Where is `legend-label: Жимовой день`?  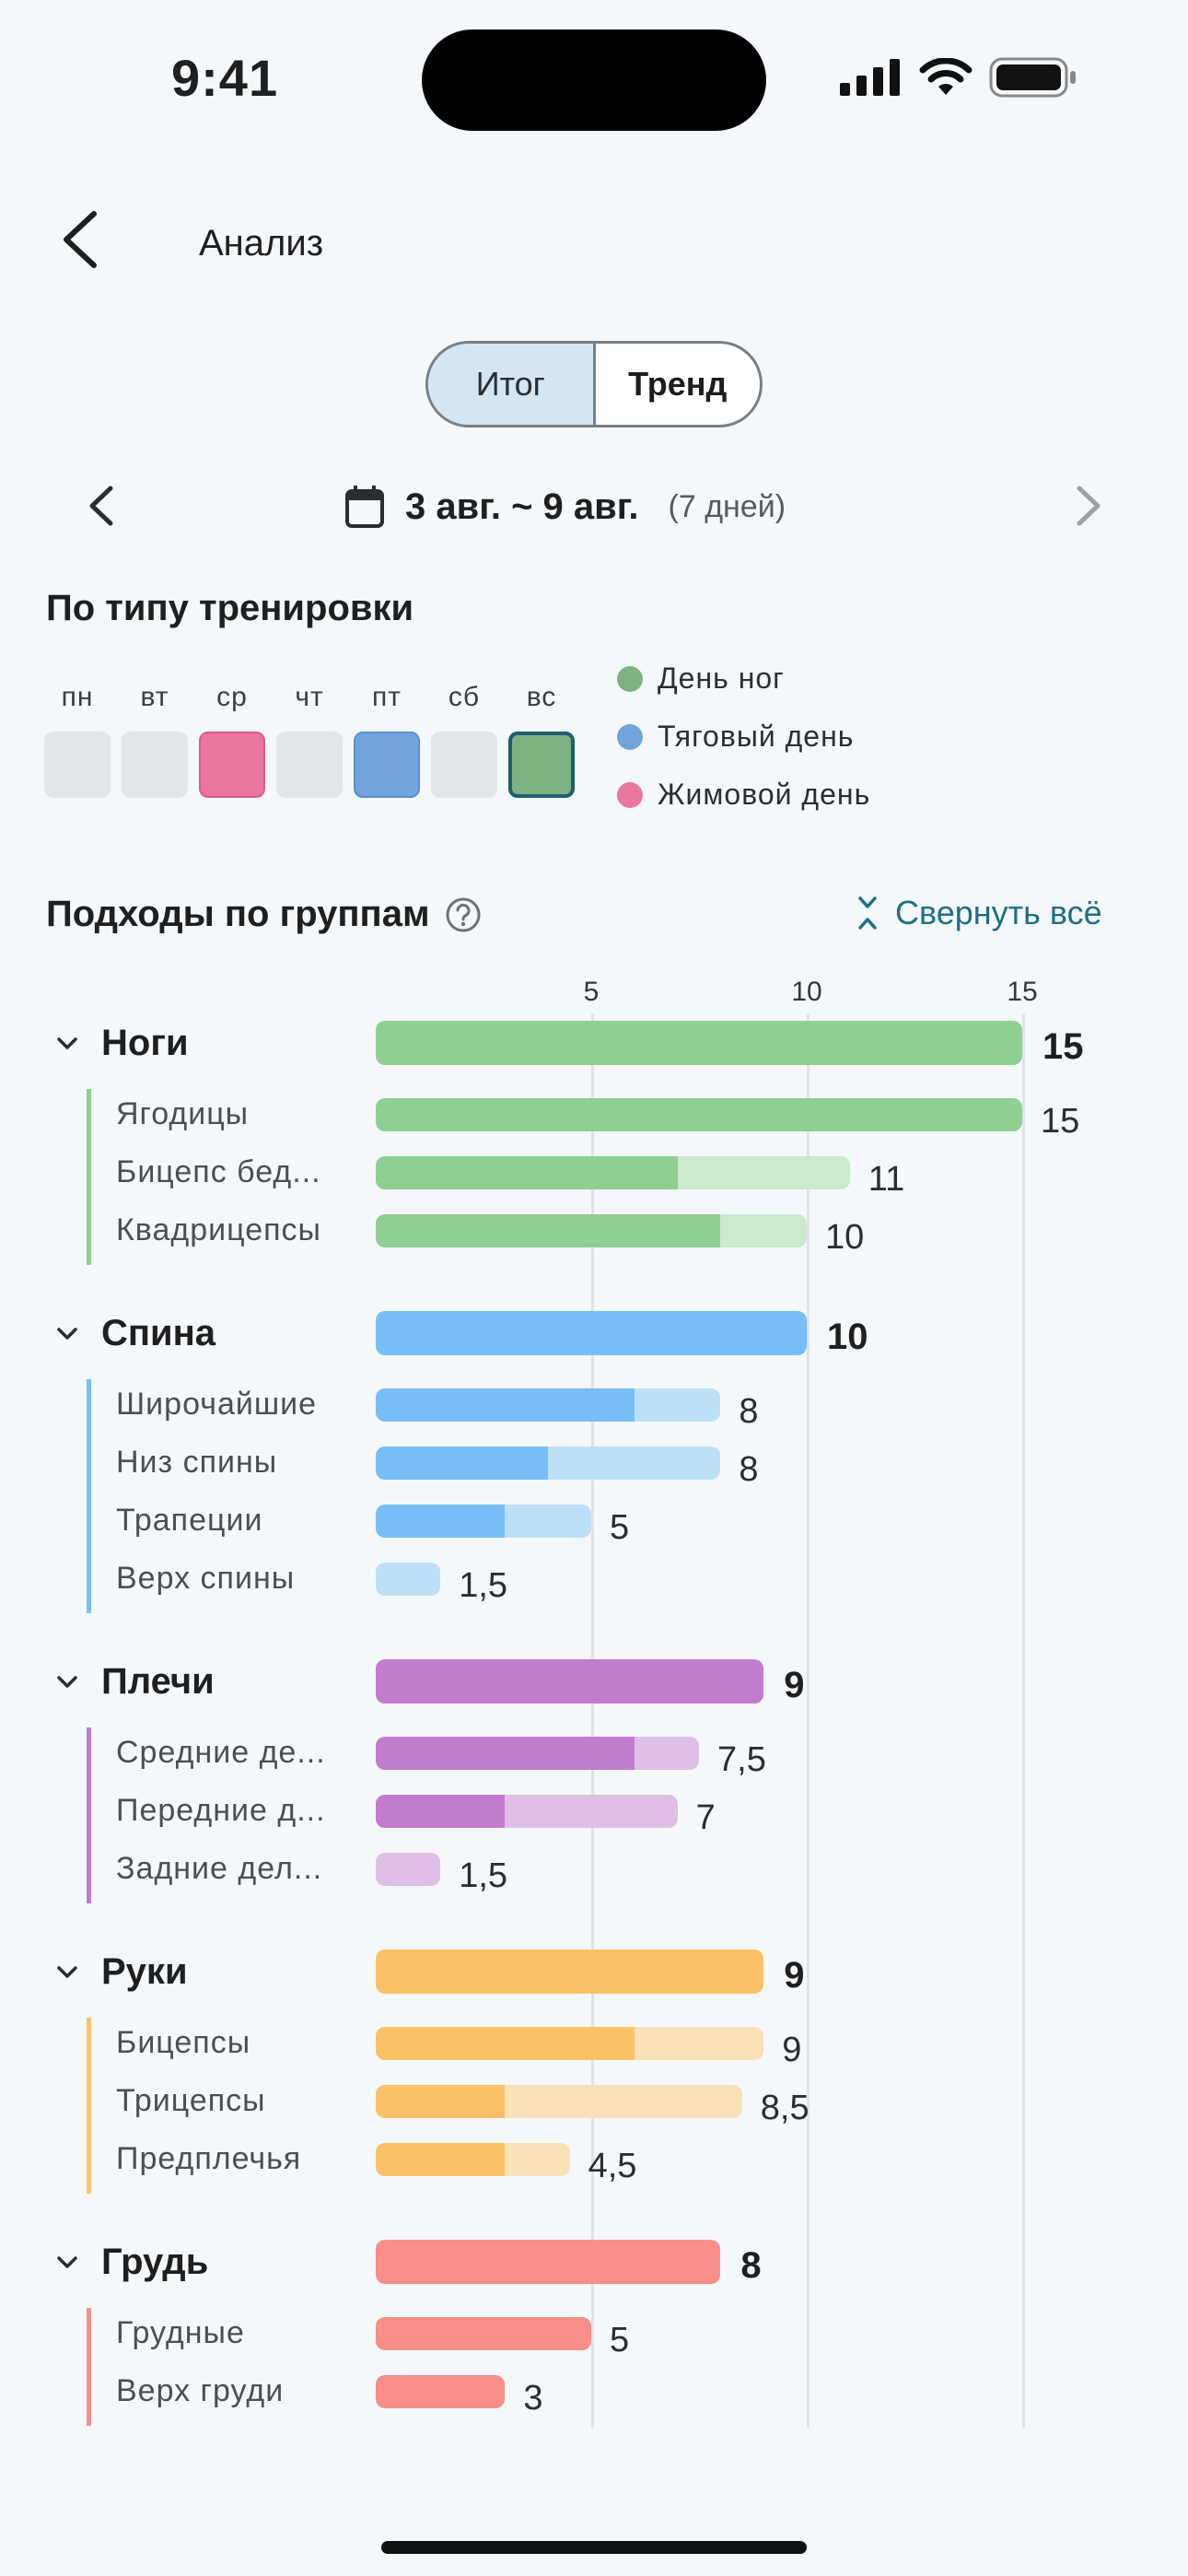
legend-label: Жимовой день is located at coordinates (764, 795).